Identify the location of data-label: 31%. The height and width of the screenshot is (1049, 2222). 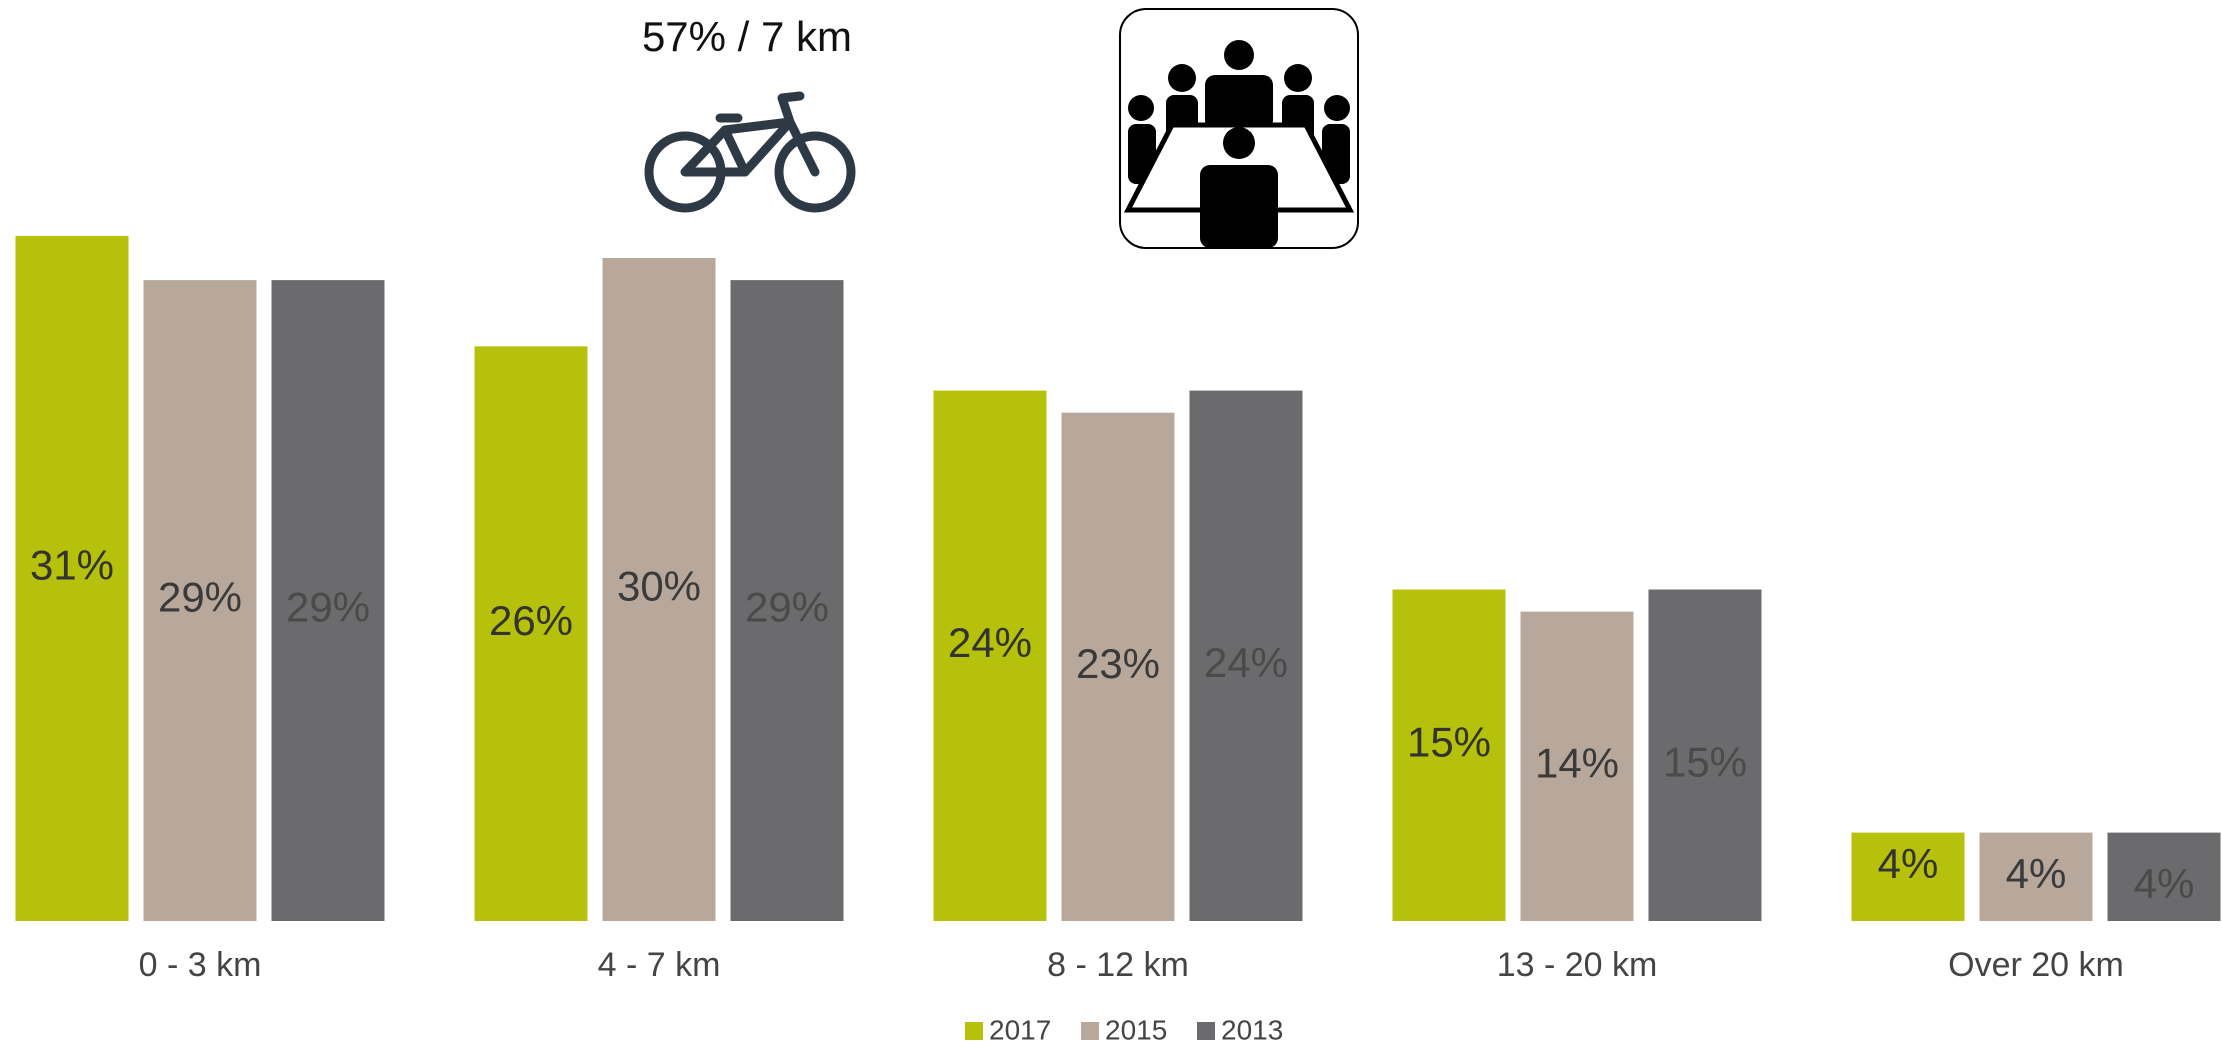
(72, 565).